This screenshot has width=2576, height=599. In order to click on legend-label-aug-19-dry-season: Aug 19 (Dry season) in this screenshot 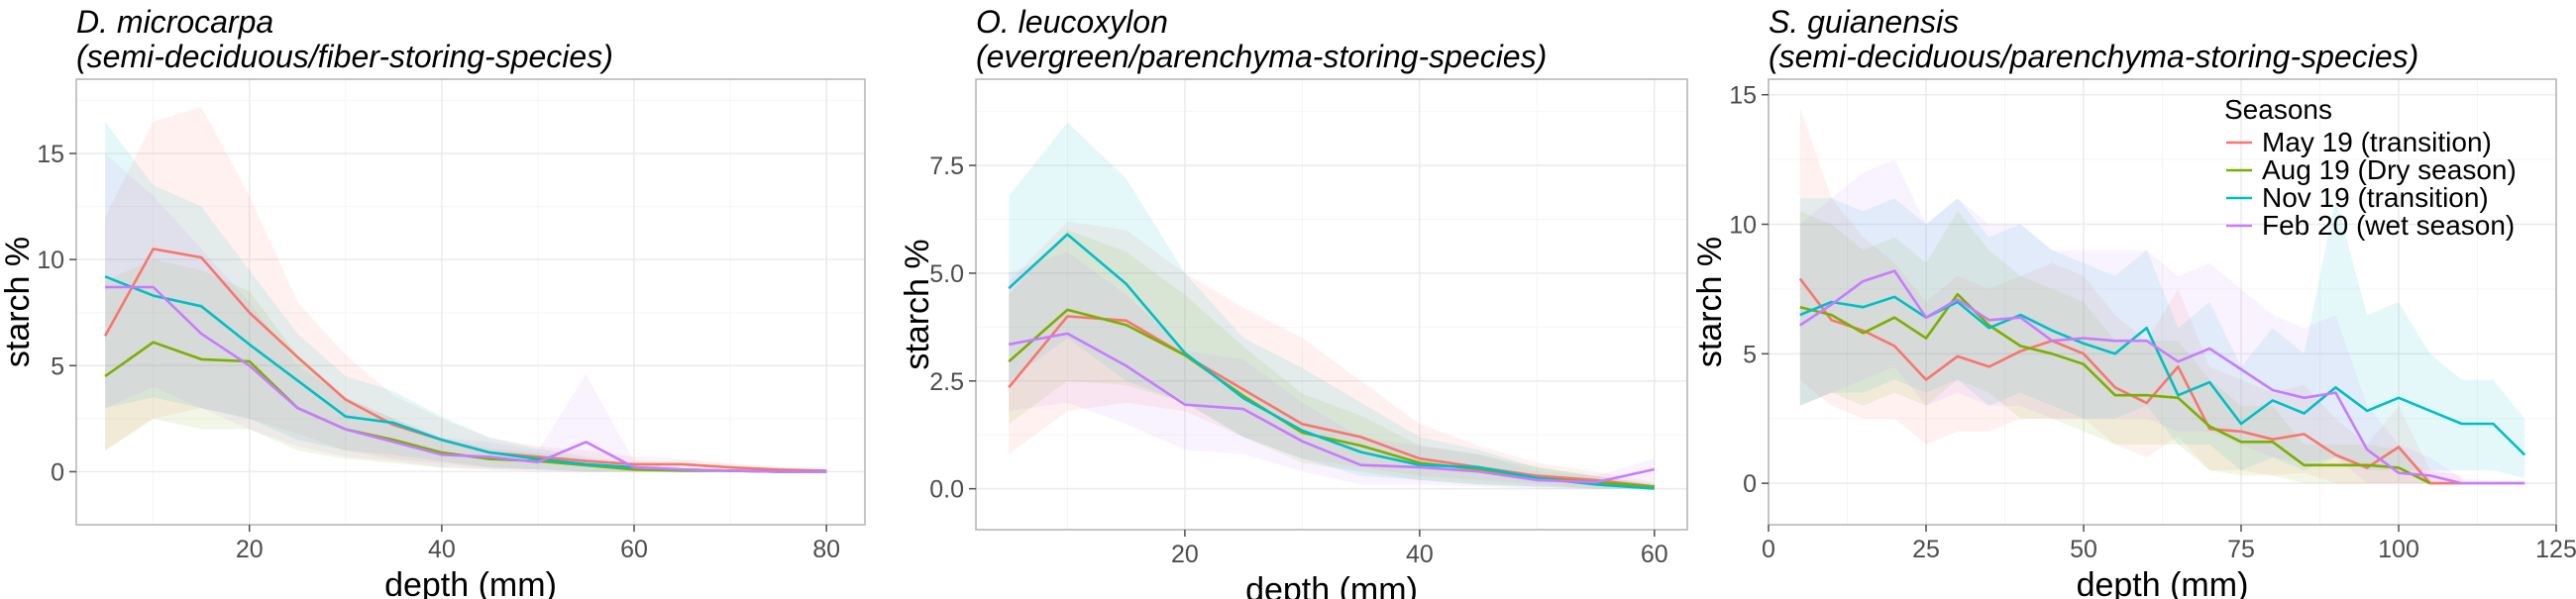, I will do `click(2390, 169)`.